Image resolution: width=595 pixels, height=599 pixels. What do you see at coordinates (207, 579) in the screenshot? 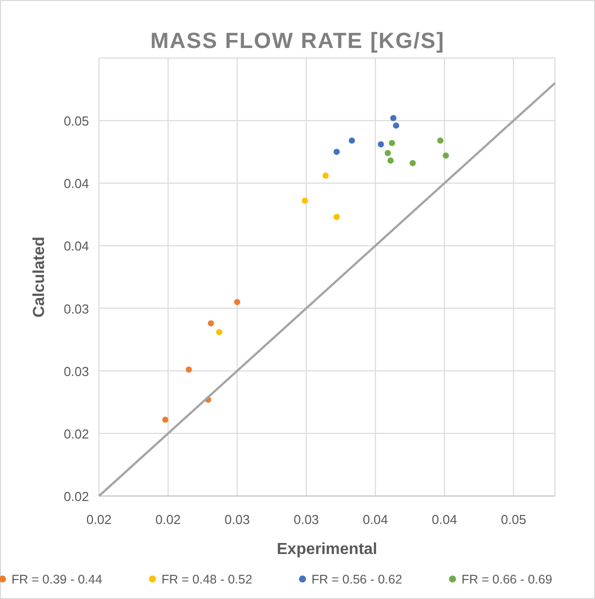
I see `legend-label: FR = 0.48 - 0.52` at bounding box center [207, 579].